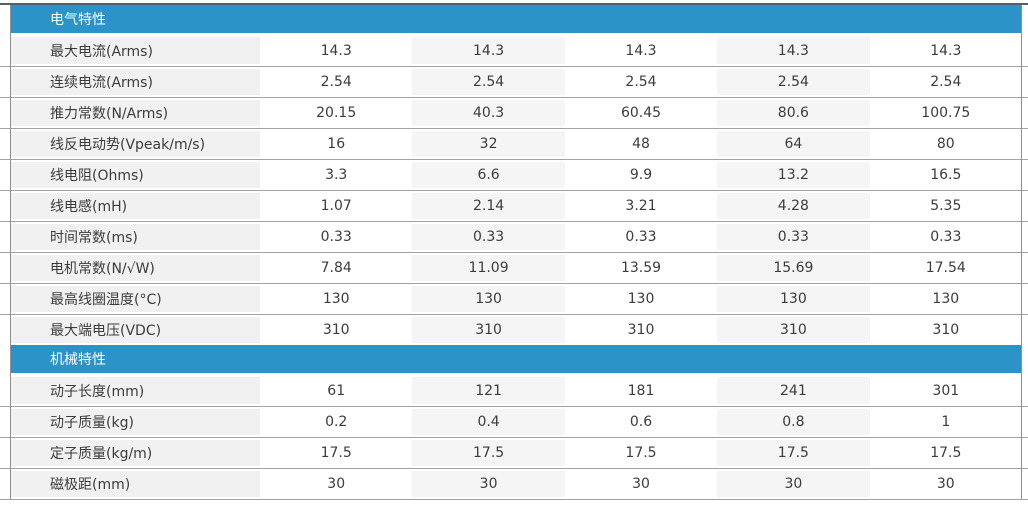 The width and height of the screenshot is (1028, 506). What do you see at coordinates (488, 144) in the screenshot?
I see `cell-value: 32` at bounding box center [488, 144].